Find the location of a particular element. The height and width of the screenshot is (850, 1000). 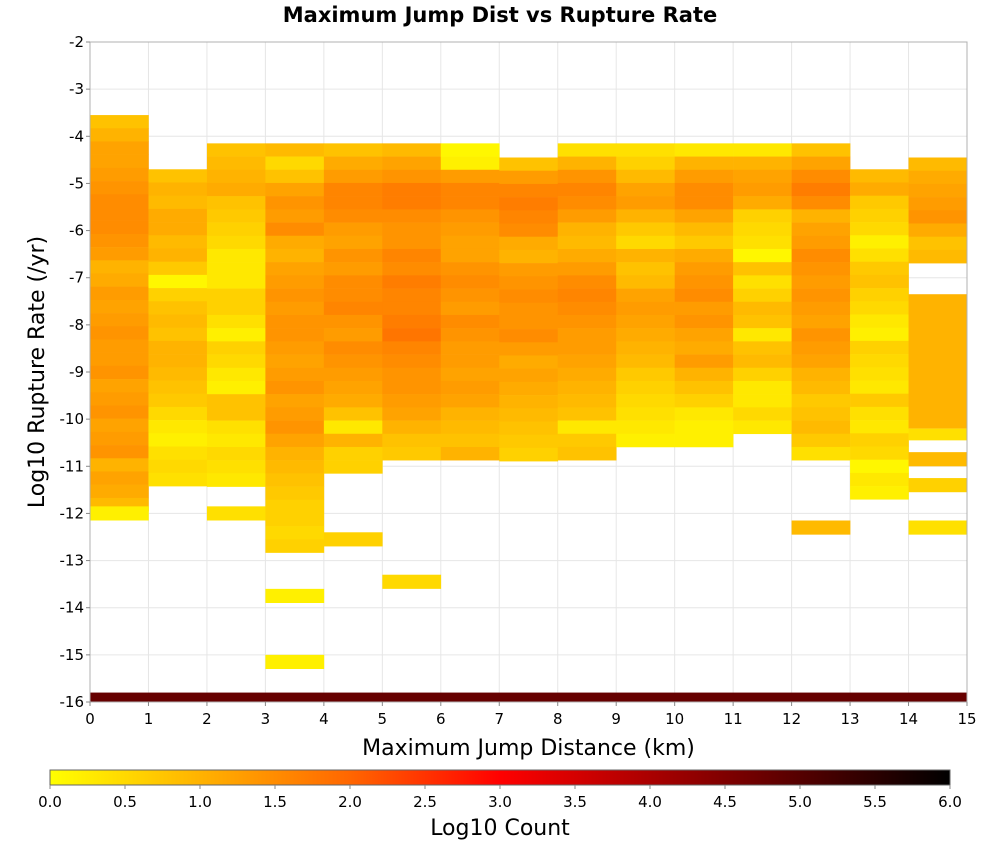

colorbar-tick-label: 1.0 is located at coordinates (200, 802).